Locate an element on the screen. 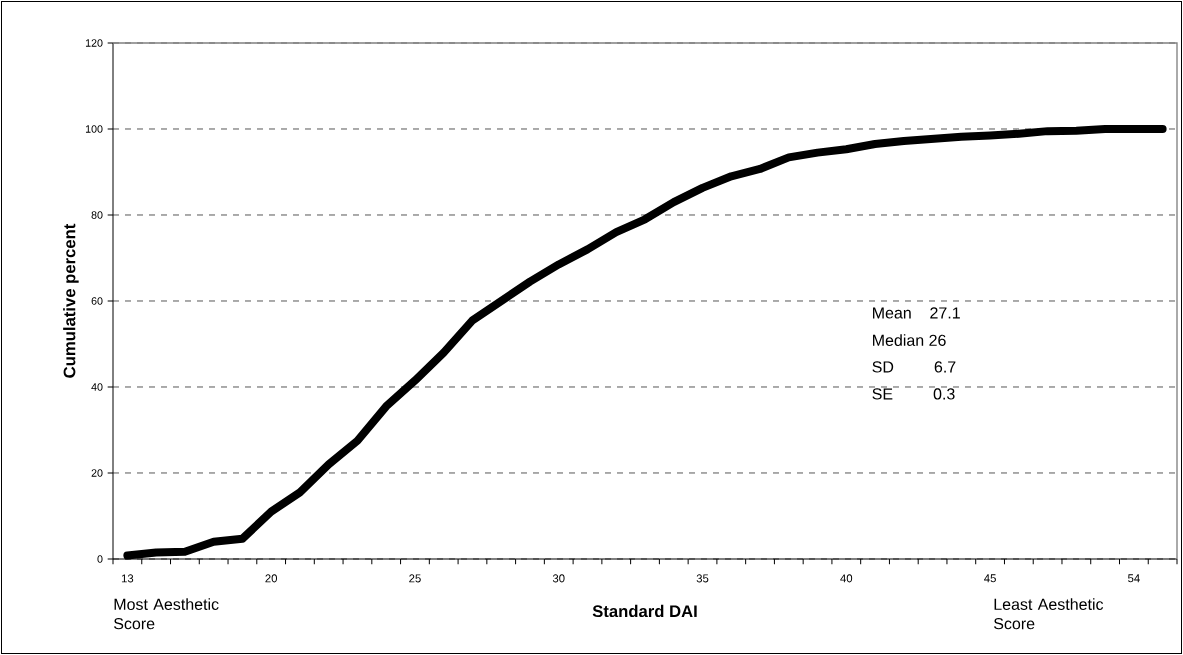  annotation: Mean 27.1 is located at coordinates (916, 313).